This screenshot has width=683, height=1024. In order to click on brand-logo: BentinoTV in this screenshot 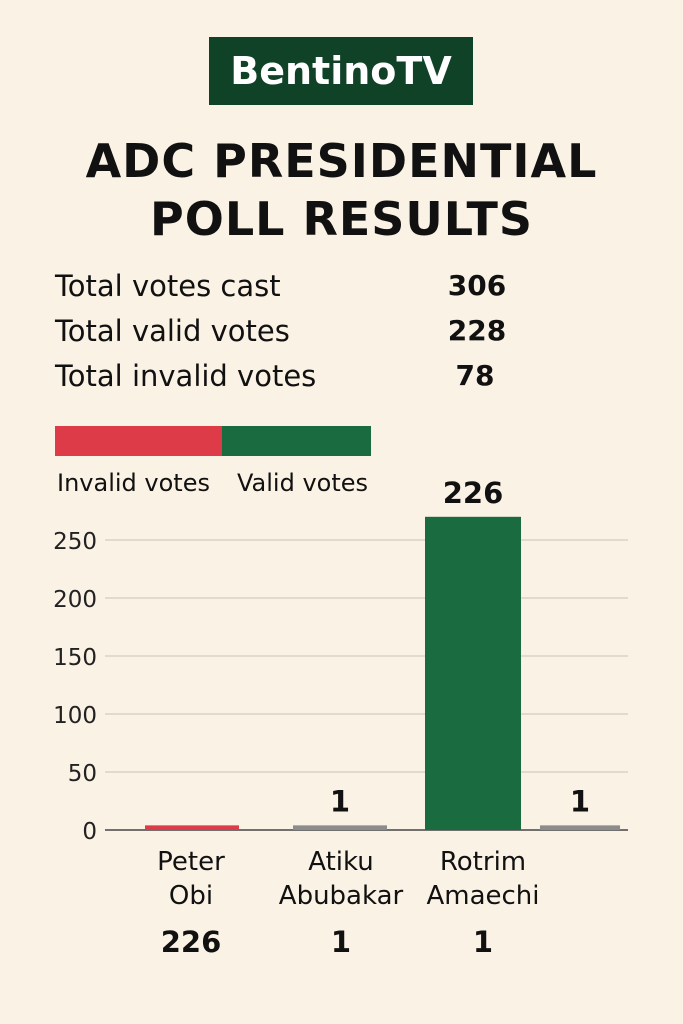, I will do `click(341, 71)`.